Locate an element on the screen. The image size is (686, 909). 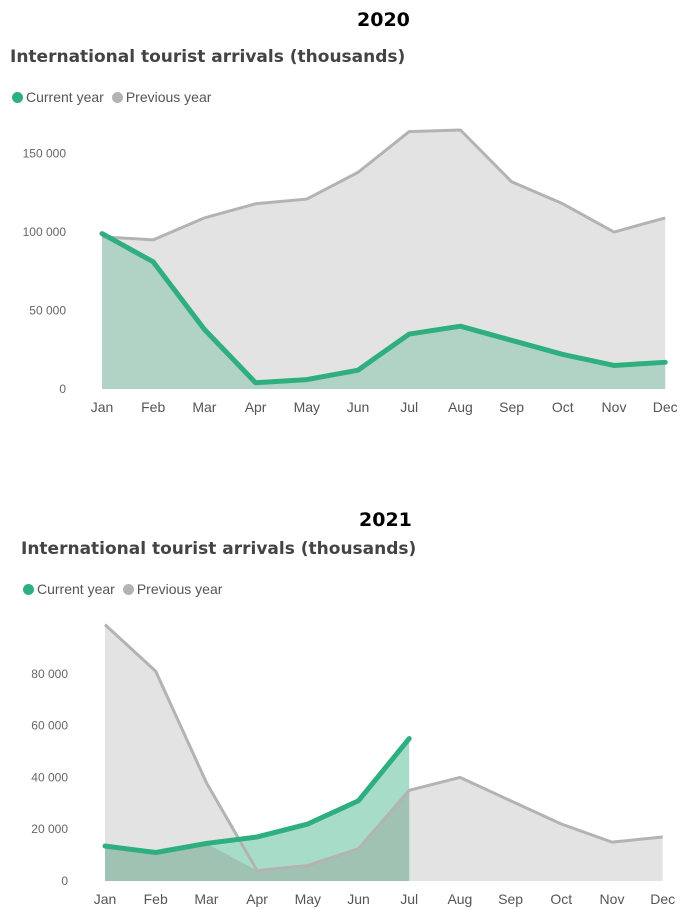
y-tick-label: 80 000 is located at coordinates (49, 674).